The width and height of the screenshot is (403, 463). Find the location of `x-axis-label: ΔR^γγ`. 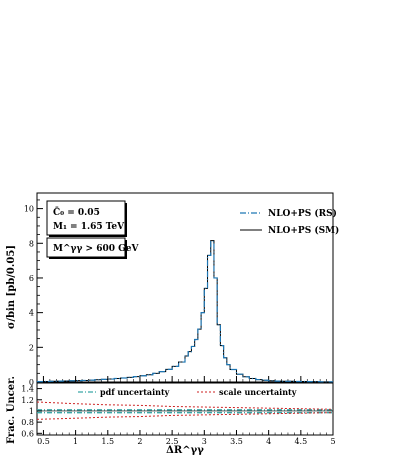

x-axis-label: ΔR^γγ is located at coordinates (185, 450).